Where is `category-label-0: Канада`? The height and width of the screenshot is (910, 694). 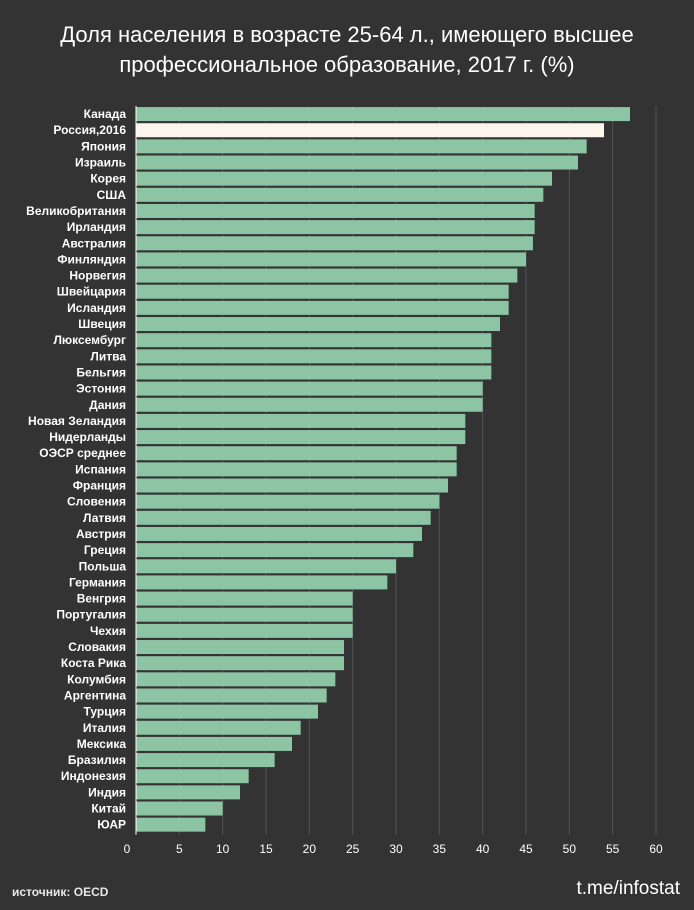 category-label-0: Канада is located at coordinates (105, 114).